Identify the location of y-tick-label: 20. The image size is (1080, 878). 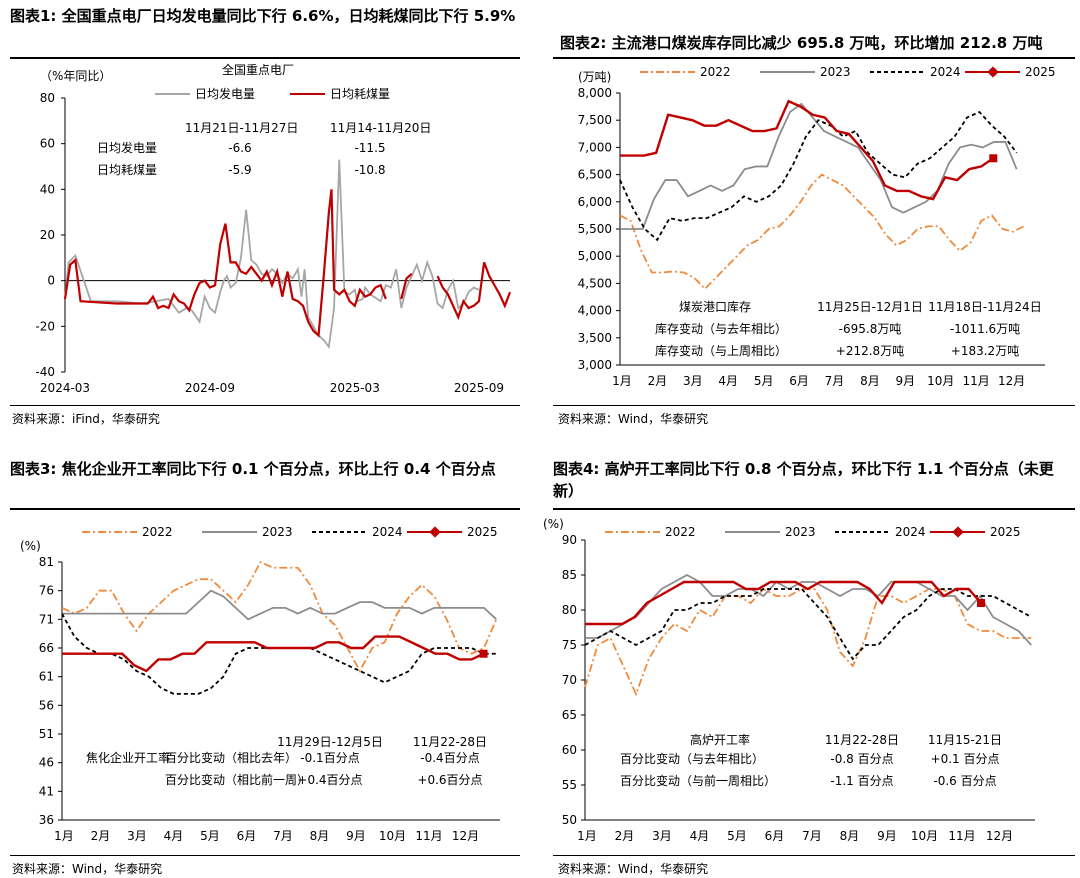
(47, 235).